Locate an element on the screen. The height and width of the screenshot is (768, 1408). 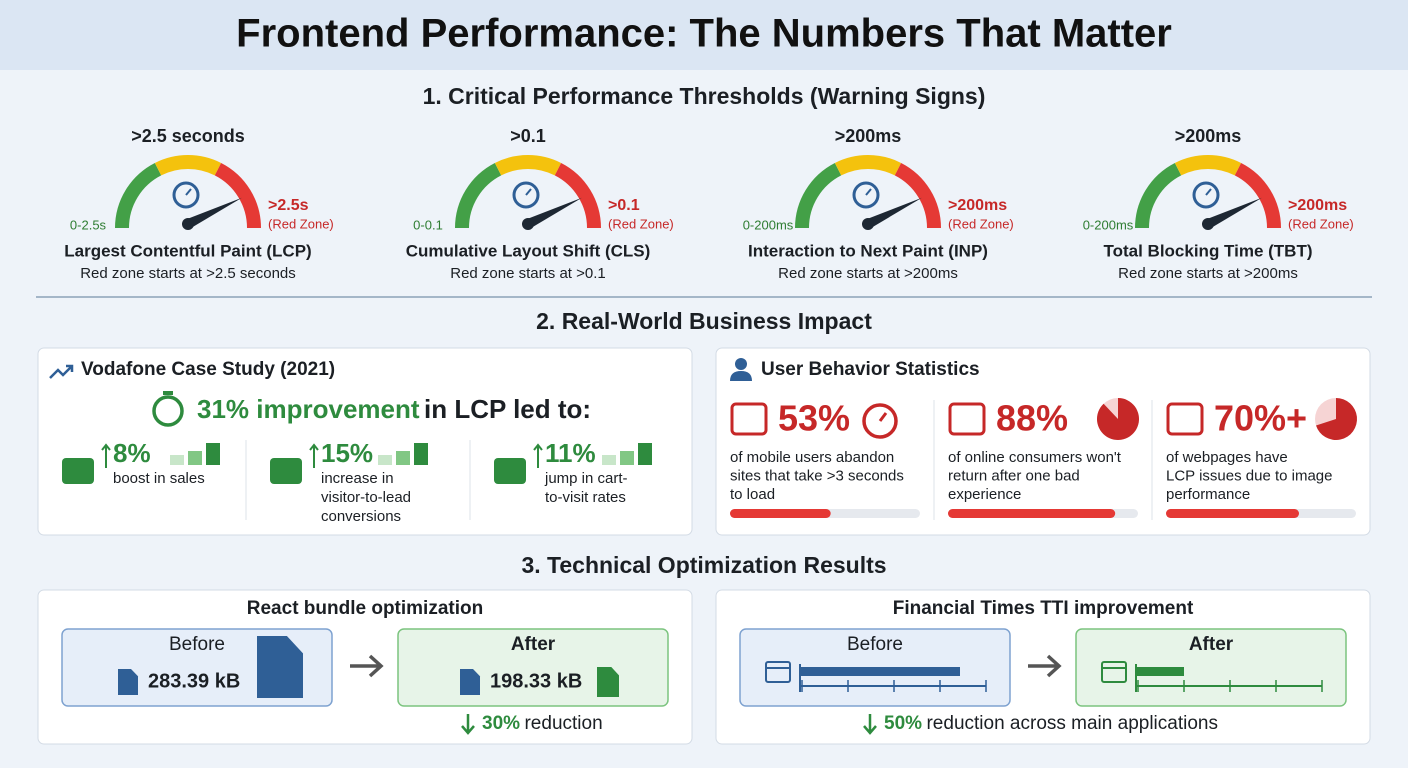
stat-value: 11% is located at coordinates (570, 453).